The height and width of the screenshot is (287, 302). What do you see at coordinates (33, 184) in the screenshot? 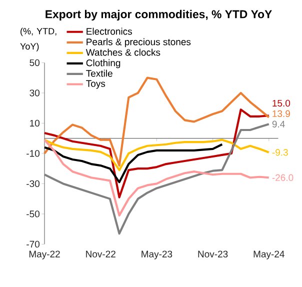
I see `y-tick-label: -30` at bounding box center [33, 184].